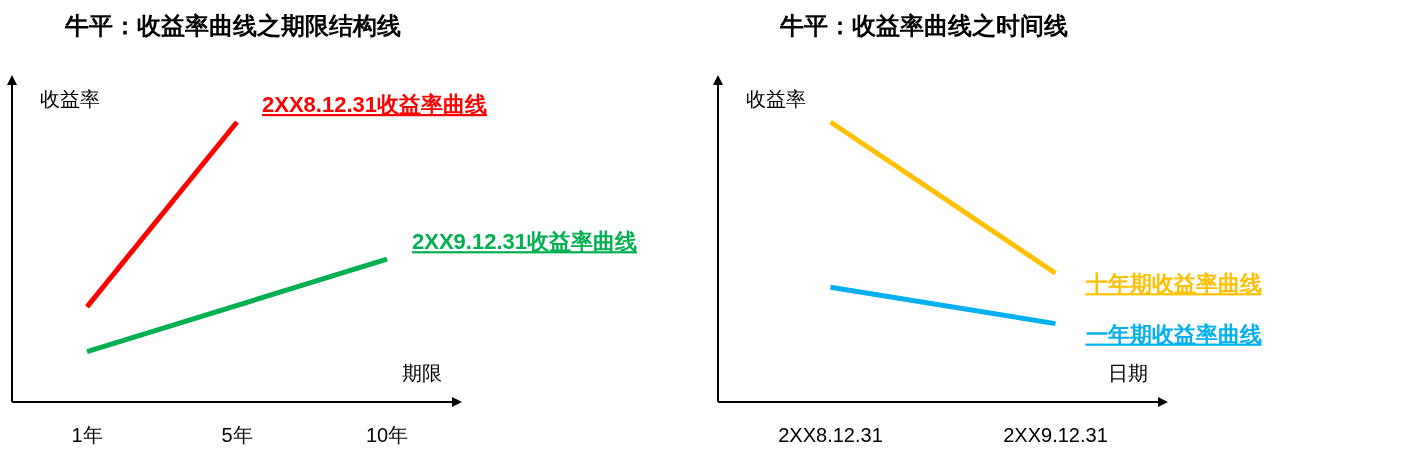  I want to click on x-tick-label: 2XX9.12.31, so click(1055, 435).